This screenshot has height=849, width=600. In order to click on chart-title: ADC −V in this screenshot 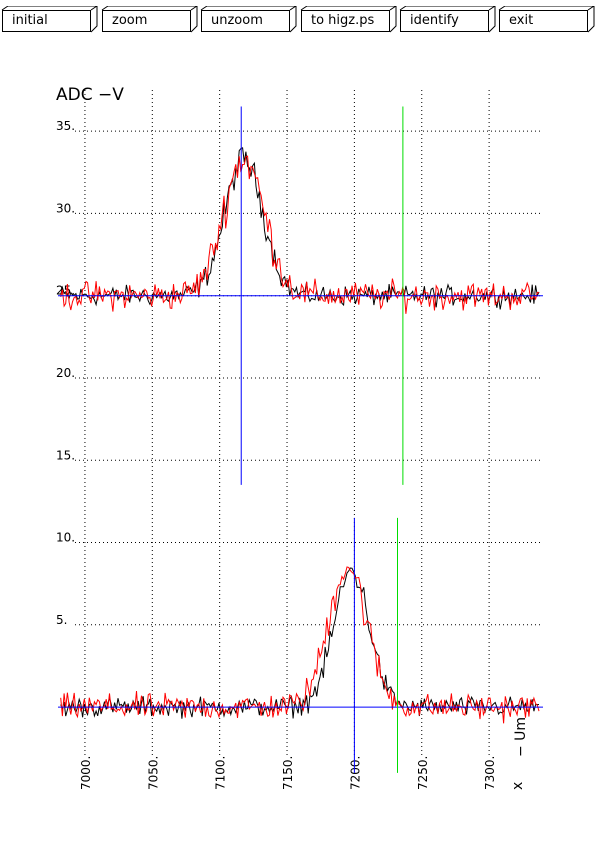, I will do `click(90, 95)`.